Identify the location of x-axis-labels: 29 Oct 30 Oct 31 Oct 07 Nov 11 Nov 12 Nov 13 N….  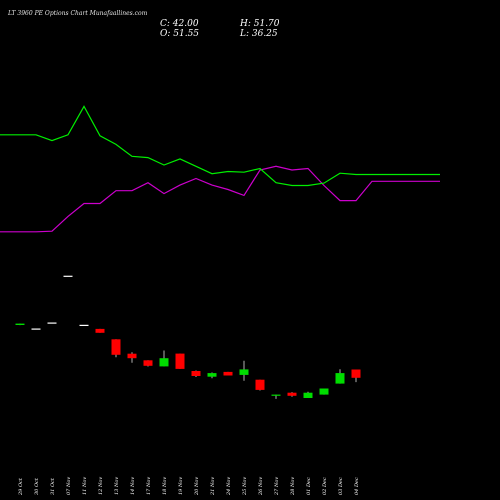
(189, 486).